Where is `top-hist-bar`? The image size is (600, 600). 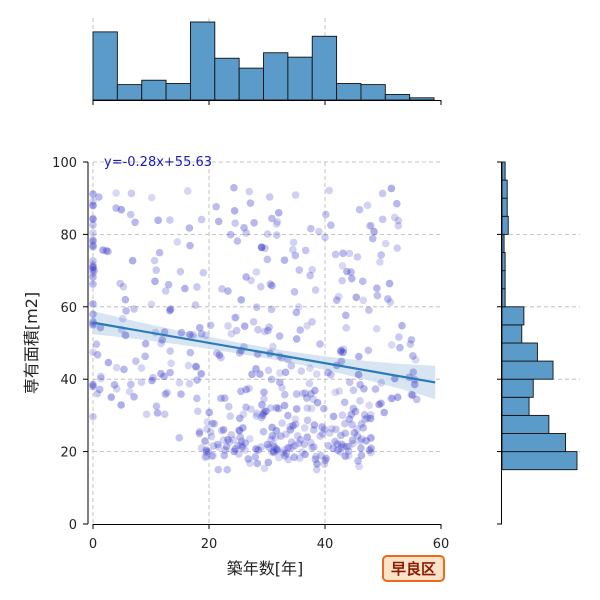
top-hist-bar is located at coordinates (276, 76).